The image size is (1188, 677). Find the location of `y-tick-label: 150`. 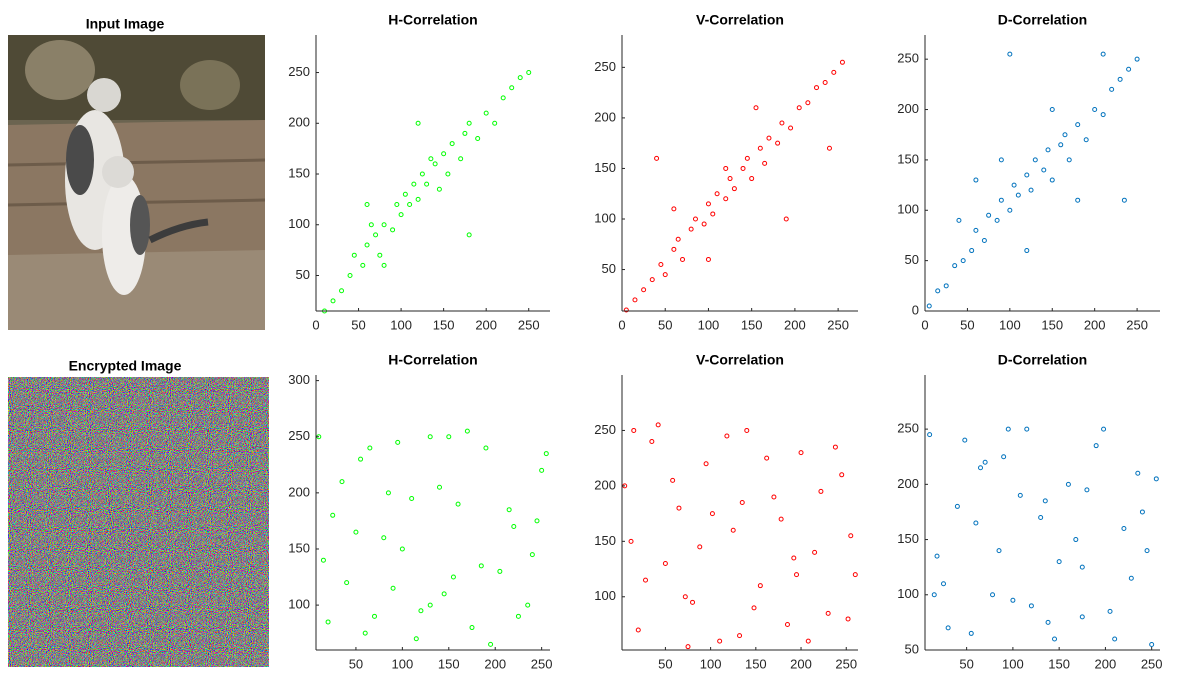

y-tick-label: 150 is located at coordinates (908, 538).